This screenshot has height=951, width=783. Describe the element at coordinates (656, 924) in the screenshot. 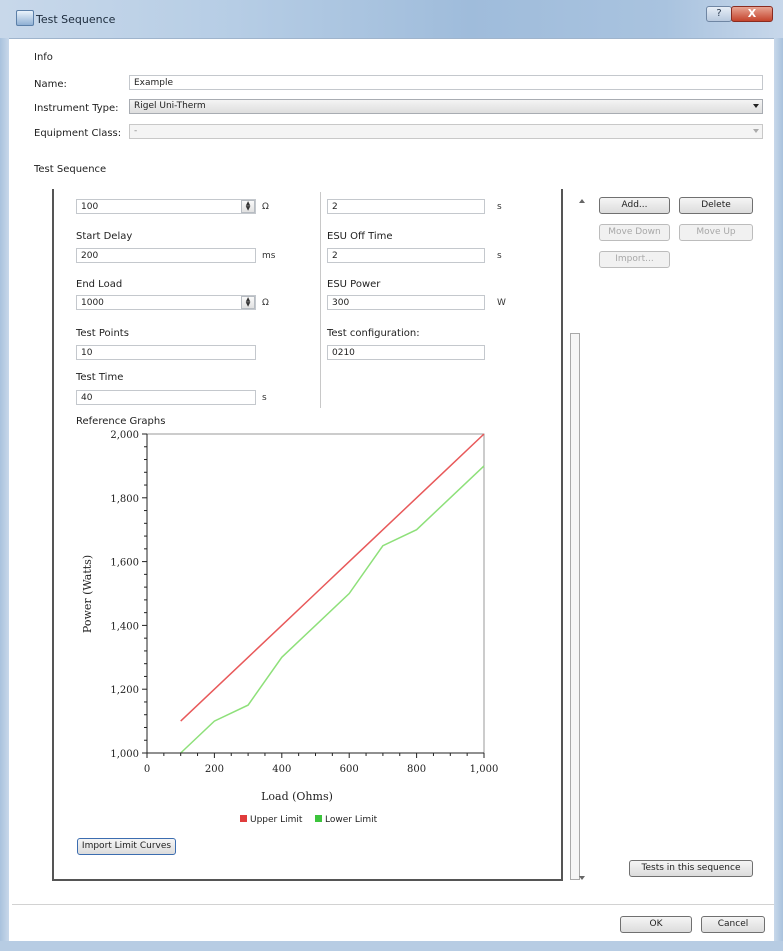

I see `ok-button: OK` at that location.